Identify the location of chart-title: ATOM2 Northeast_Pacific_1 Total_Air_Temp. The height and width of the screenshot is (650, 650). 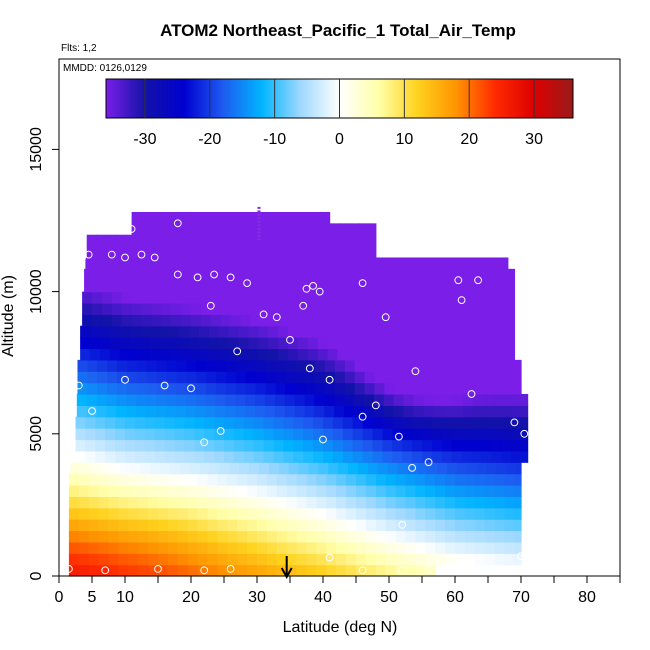
(338, 30).